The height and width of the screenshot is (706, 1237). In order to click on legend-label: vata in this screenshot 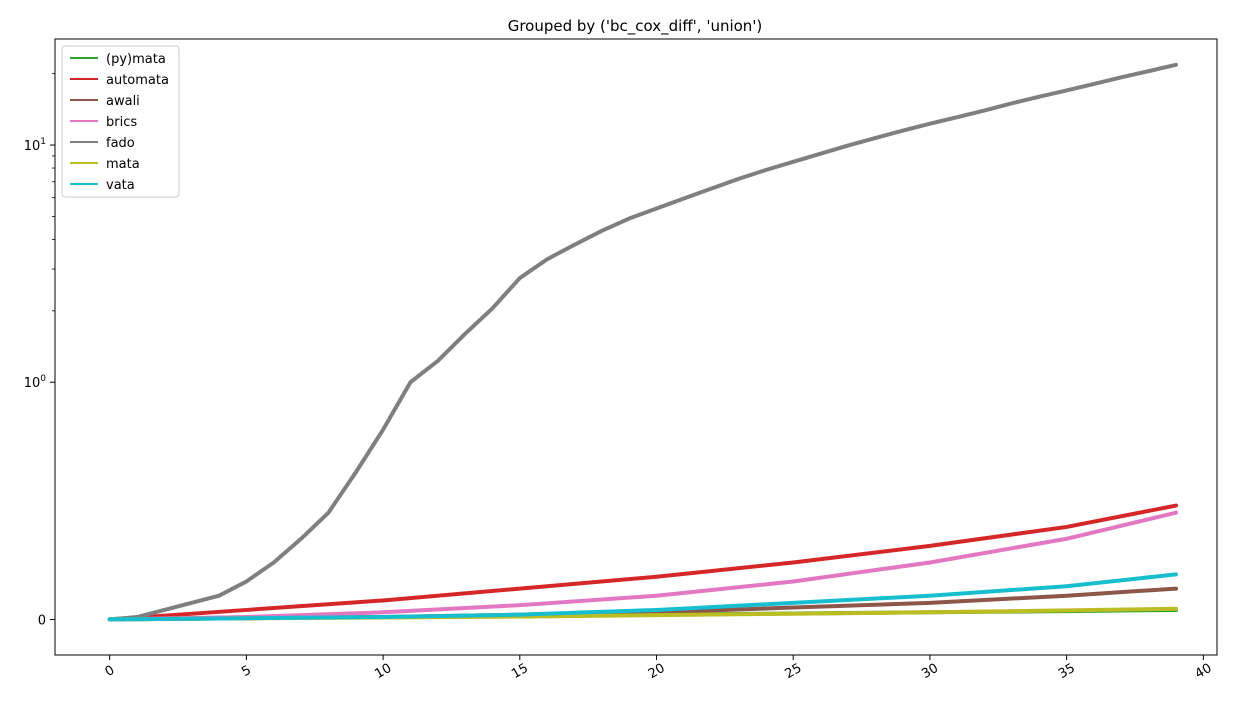, I will do `click(120, 185)`.